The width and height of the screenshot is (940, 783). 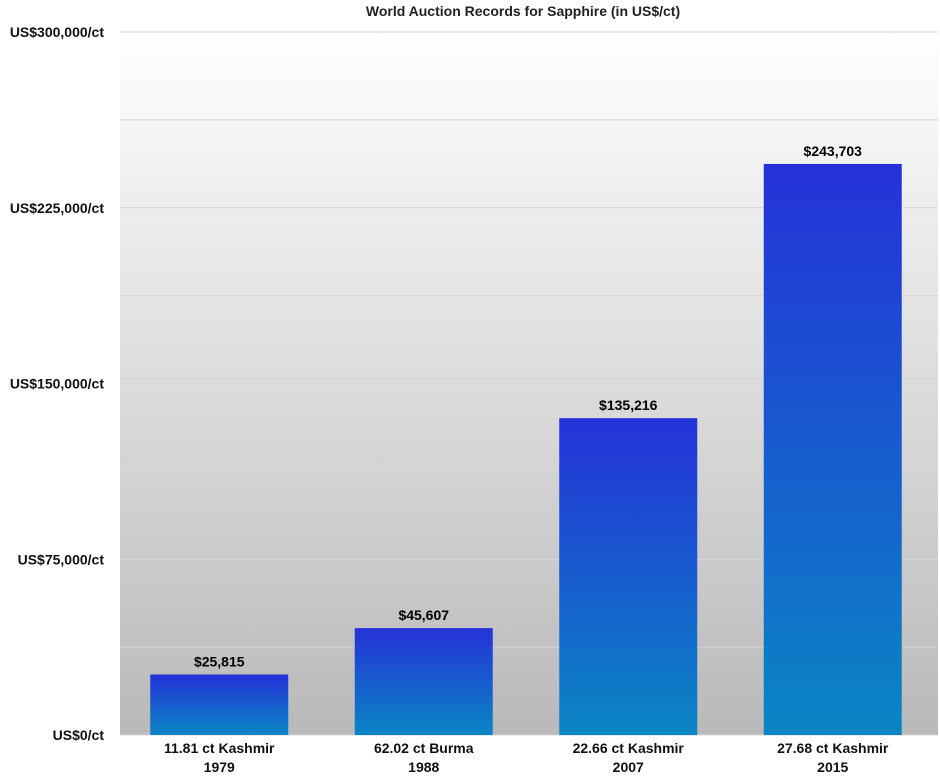 I want to click on bar-value-label: $45,607, so click(x=423, y=615).